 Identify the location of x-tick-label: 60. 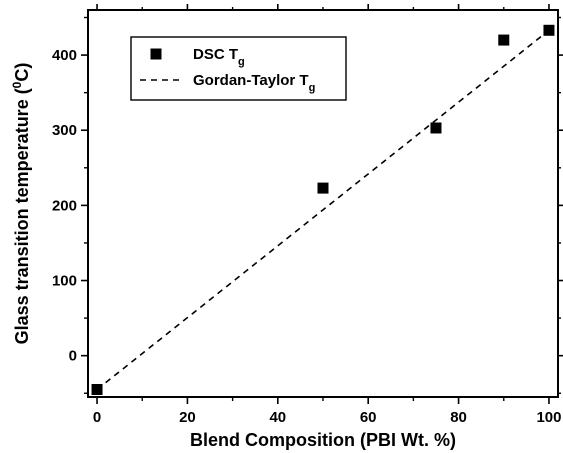
(368, 417).